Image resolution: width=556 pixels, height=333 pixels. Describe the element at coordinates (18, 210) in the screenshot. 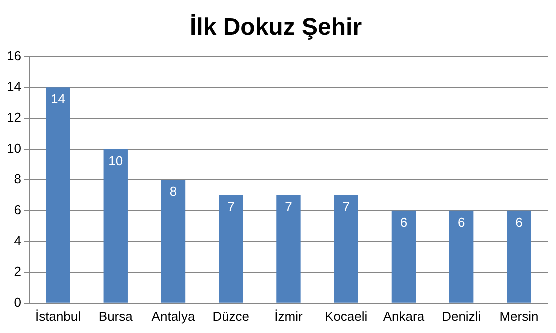

I see `y-tick-label: 6` at that location.